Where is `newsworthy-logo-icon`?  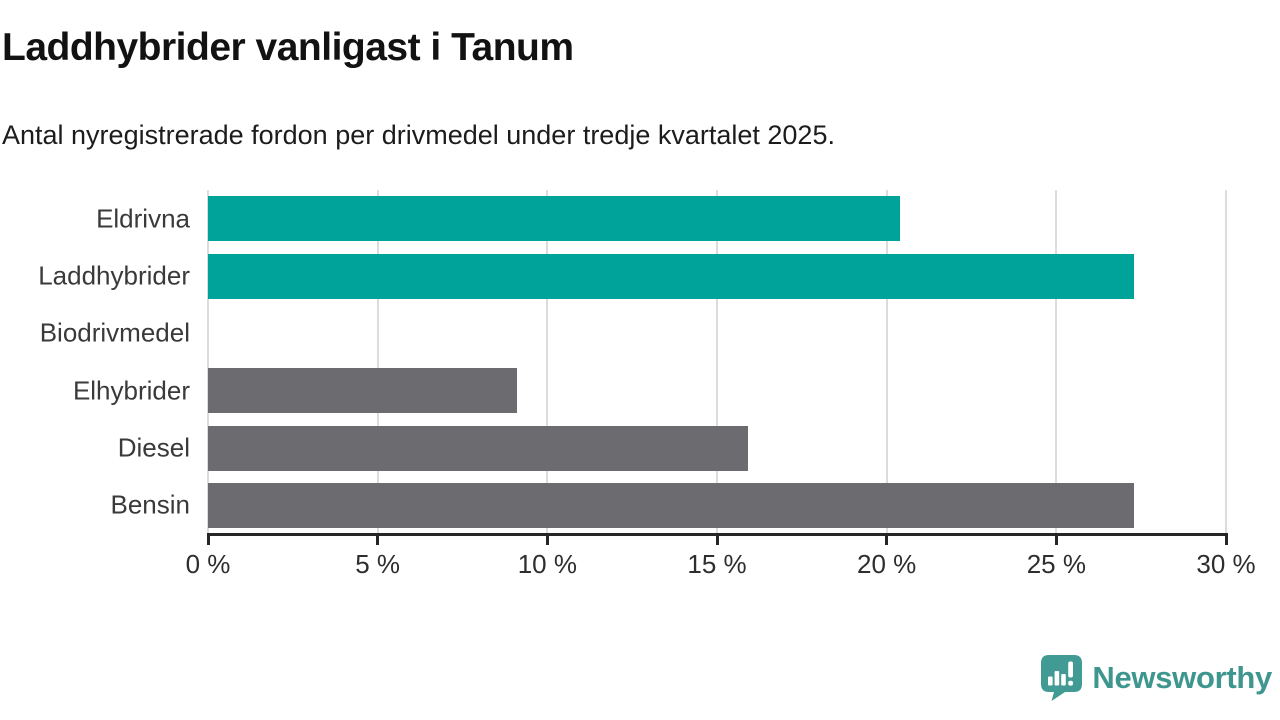 newsworthy-logo-icon is located at coordinates (1061, 678).